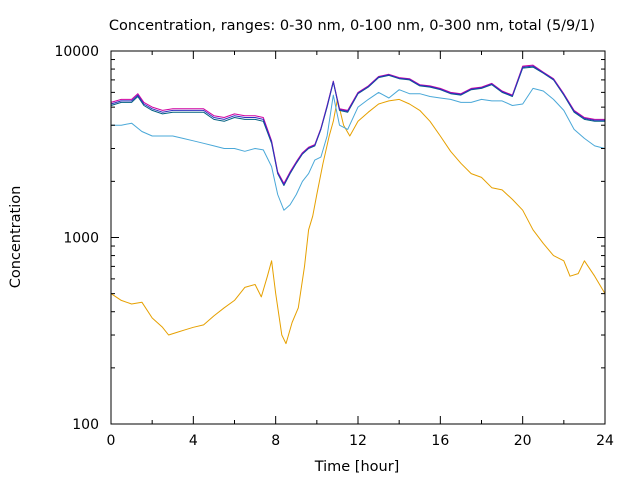  Describe the element at coordinates (358, 441) in the screenshot. I see `x-tick-label: 12` at that location.